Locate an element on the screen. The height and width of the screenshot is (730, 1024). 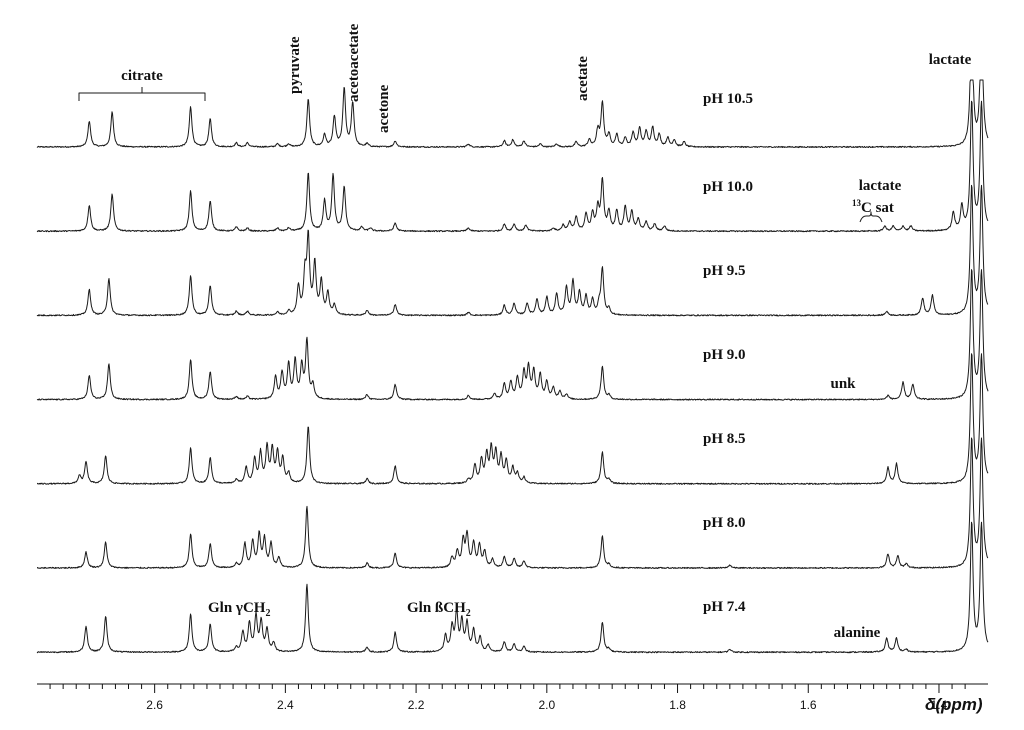
x-tick-label: 2.4 is located at coordinates (285, 705).